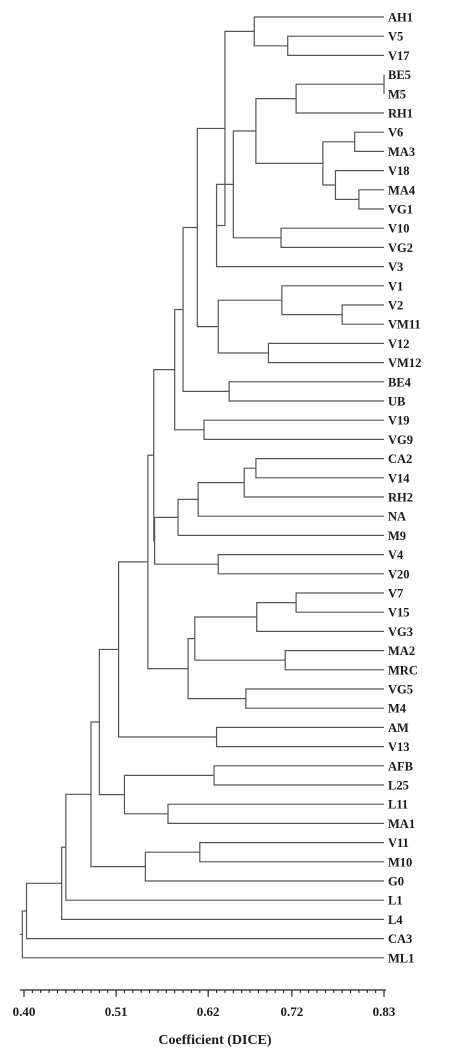 The height and width of the screenshot is (1055, 474). What do you see at coordinates (398, 805) in the screenshot?
I see `leaf-label: L11` at bounding box center [398, 805].